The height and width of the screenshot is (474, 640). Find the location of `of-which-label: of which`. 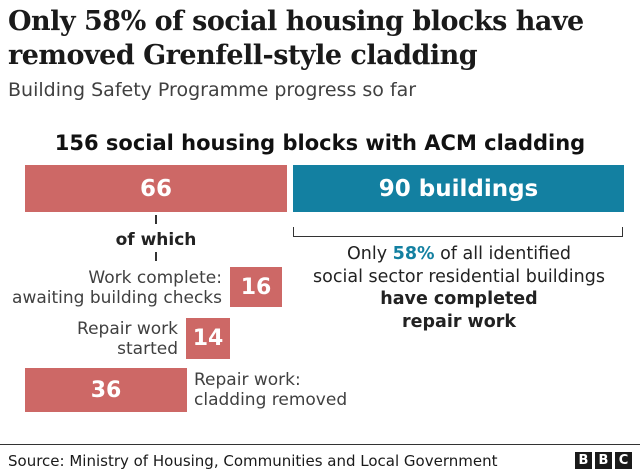

of-which-label: of which is located at coordinates (156, 240).